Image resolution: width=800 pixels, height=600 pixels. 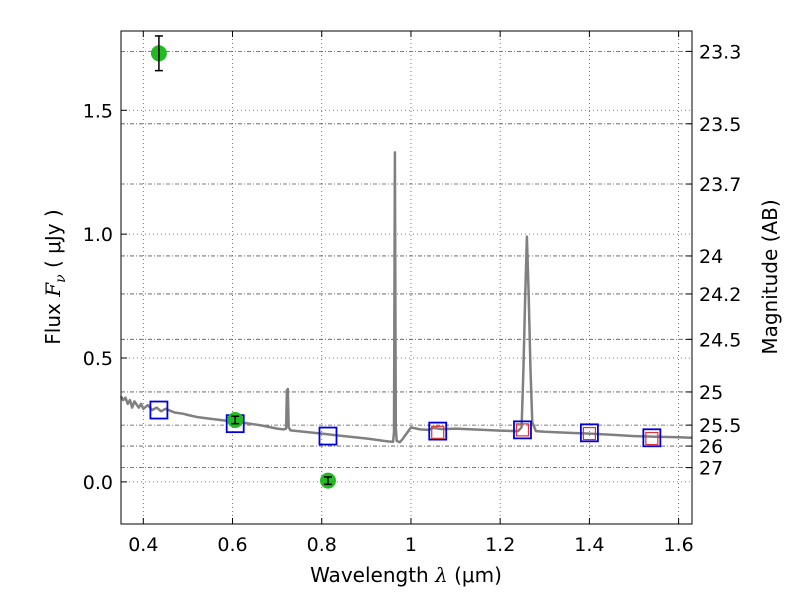 What do you see at coordinates (711, 393) in the screenshot?
I see `y2-tick-label: 25` at bounding box center [711, 393].